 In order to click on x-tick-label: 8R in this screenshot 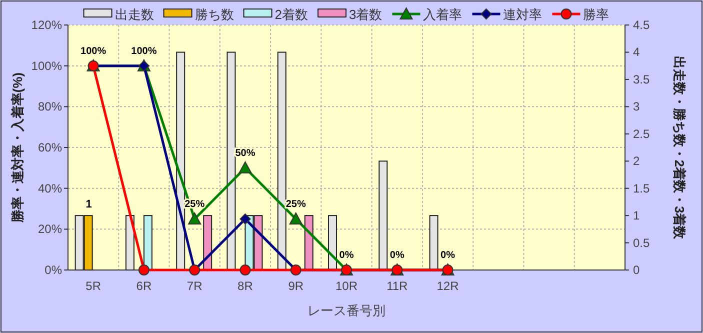, I will do `click(246, 286)`.